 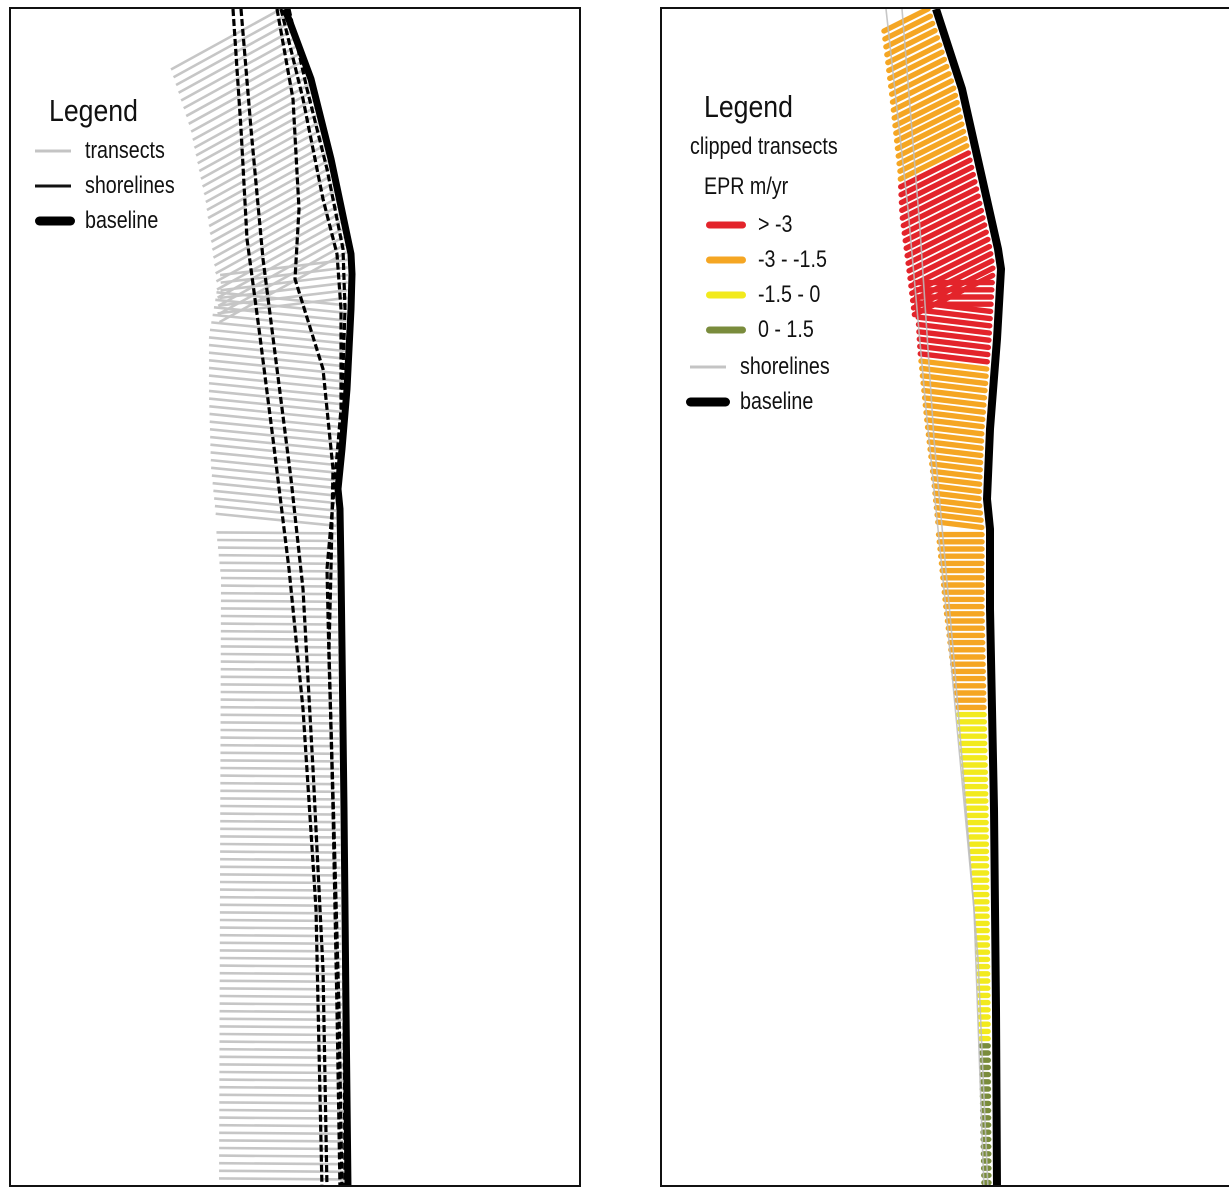 I want to click on right-legend-item-baseline: baseline, so click(x=798, y=401).